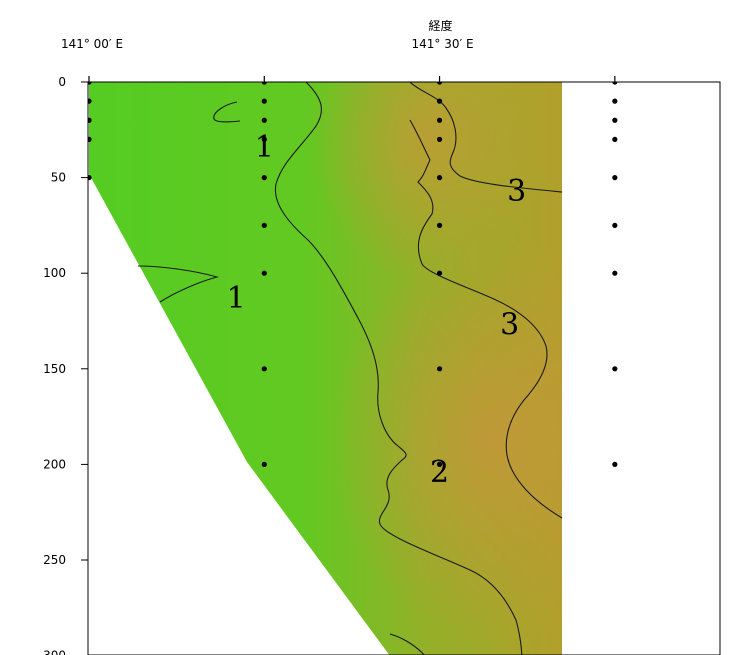  I want to click on x-tick-label: 141° 00′ E, so click(92, 44).